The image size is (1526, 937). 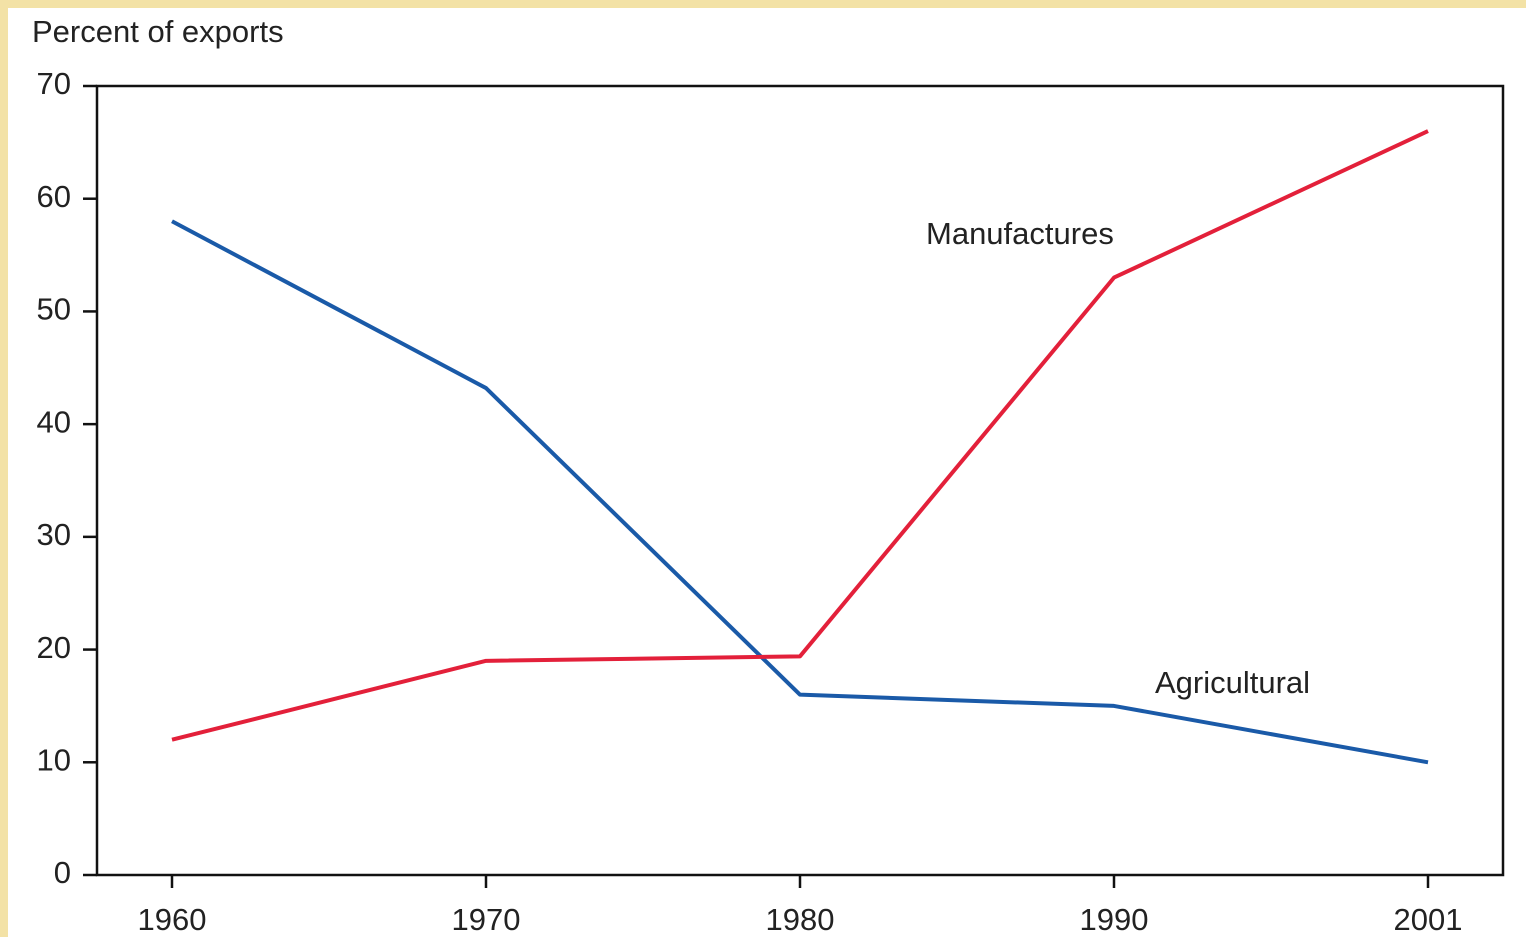 What do you see at coordinates (172, 919) in the screenshot?
I see `x-tick-label: 1960` at bounding box center [172, 919].